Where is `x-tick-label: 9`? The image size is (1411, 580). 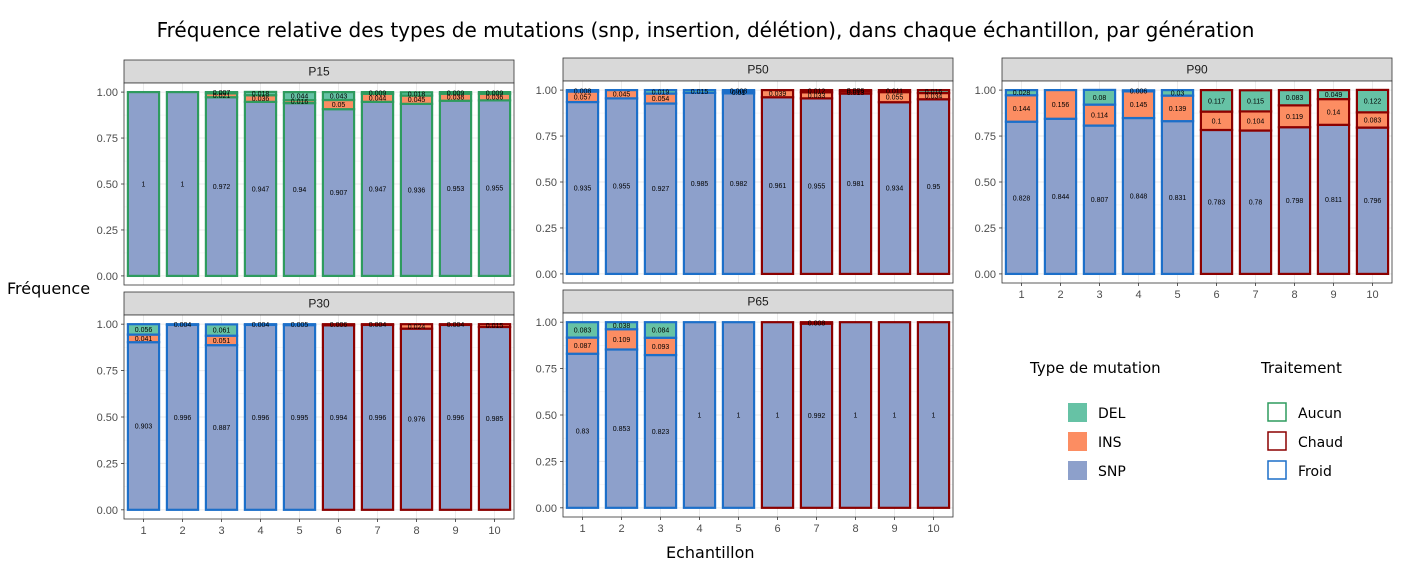 x-tick-label: 9 is located at coordinates (455, 531).